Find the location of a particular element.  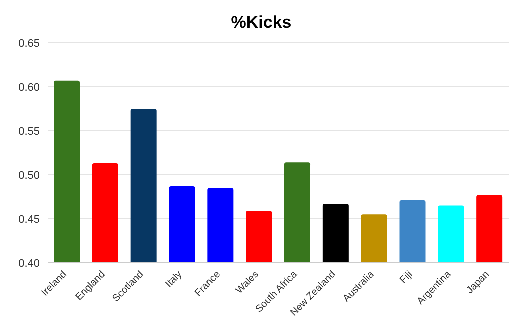

y-tick-label: 0.50 is located at coordinates (29, 176).